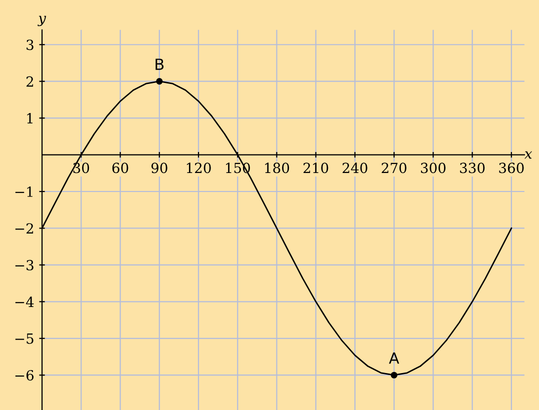 Image resolution: width=539 pixels, height=410 pixels. What do you see at coordinates (433, 168) in the screenshot?
I see `x-tick-label: 300` at bounding box center [433, 168].